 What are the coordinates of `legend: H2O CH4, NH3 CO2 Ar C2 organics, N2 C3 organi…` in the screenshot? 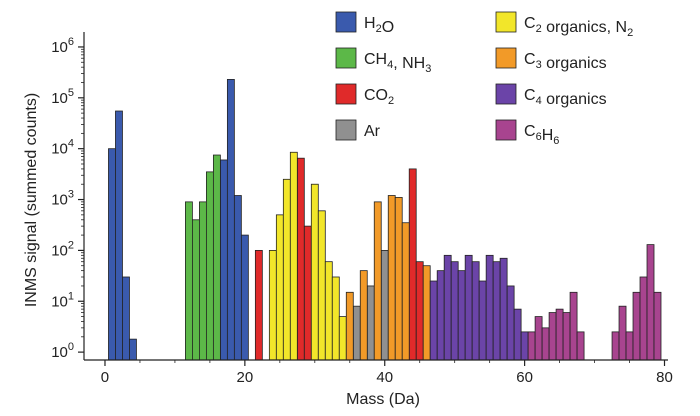 It's located at (484, 79).